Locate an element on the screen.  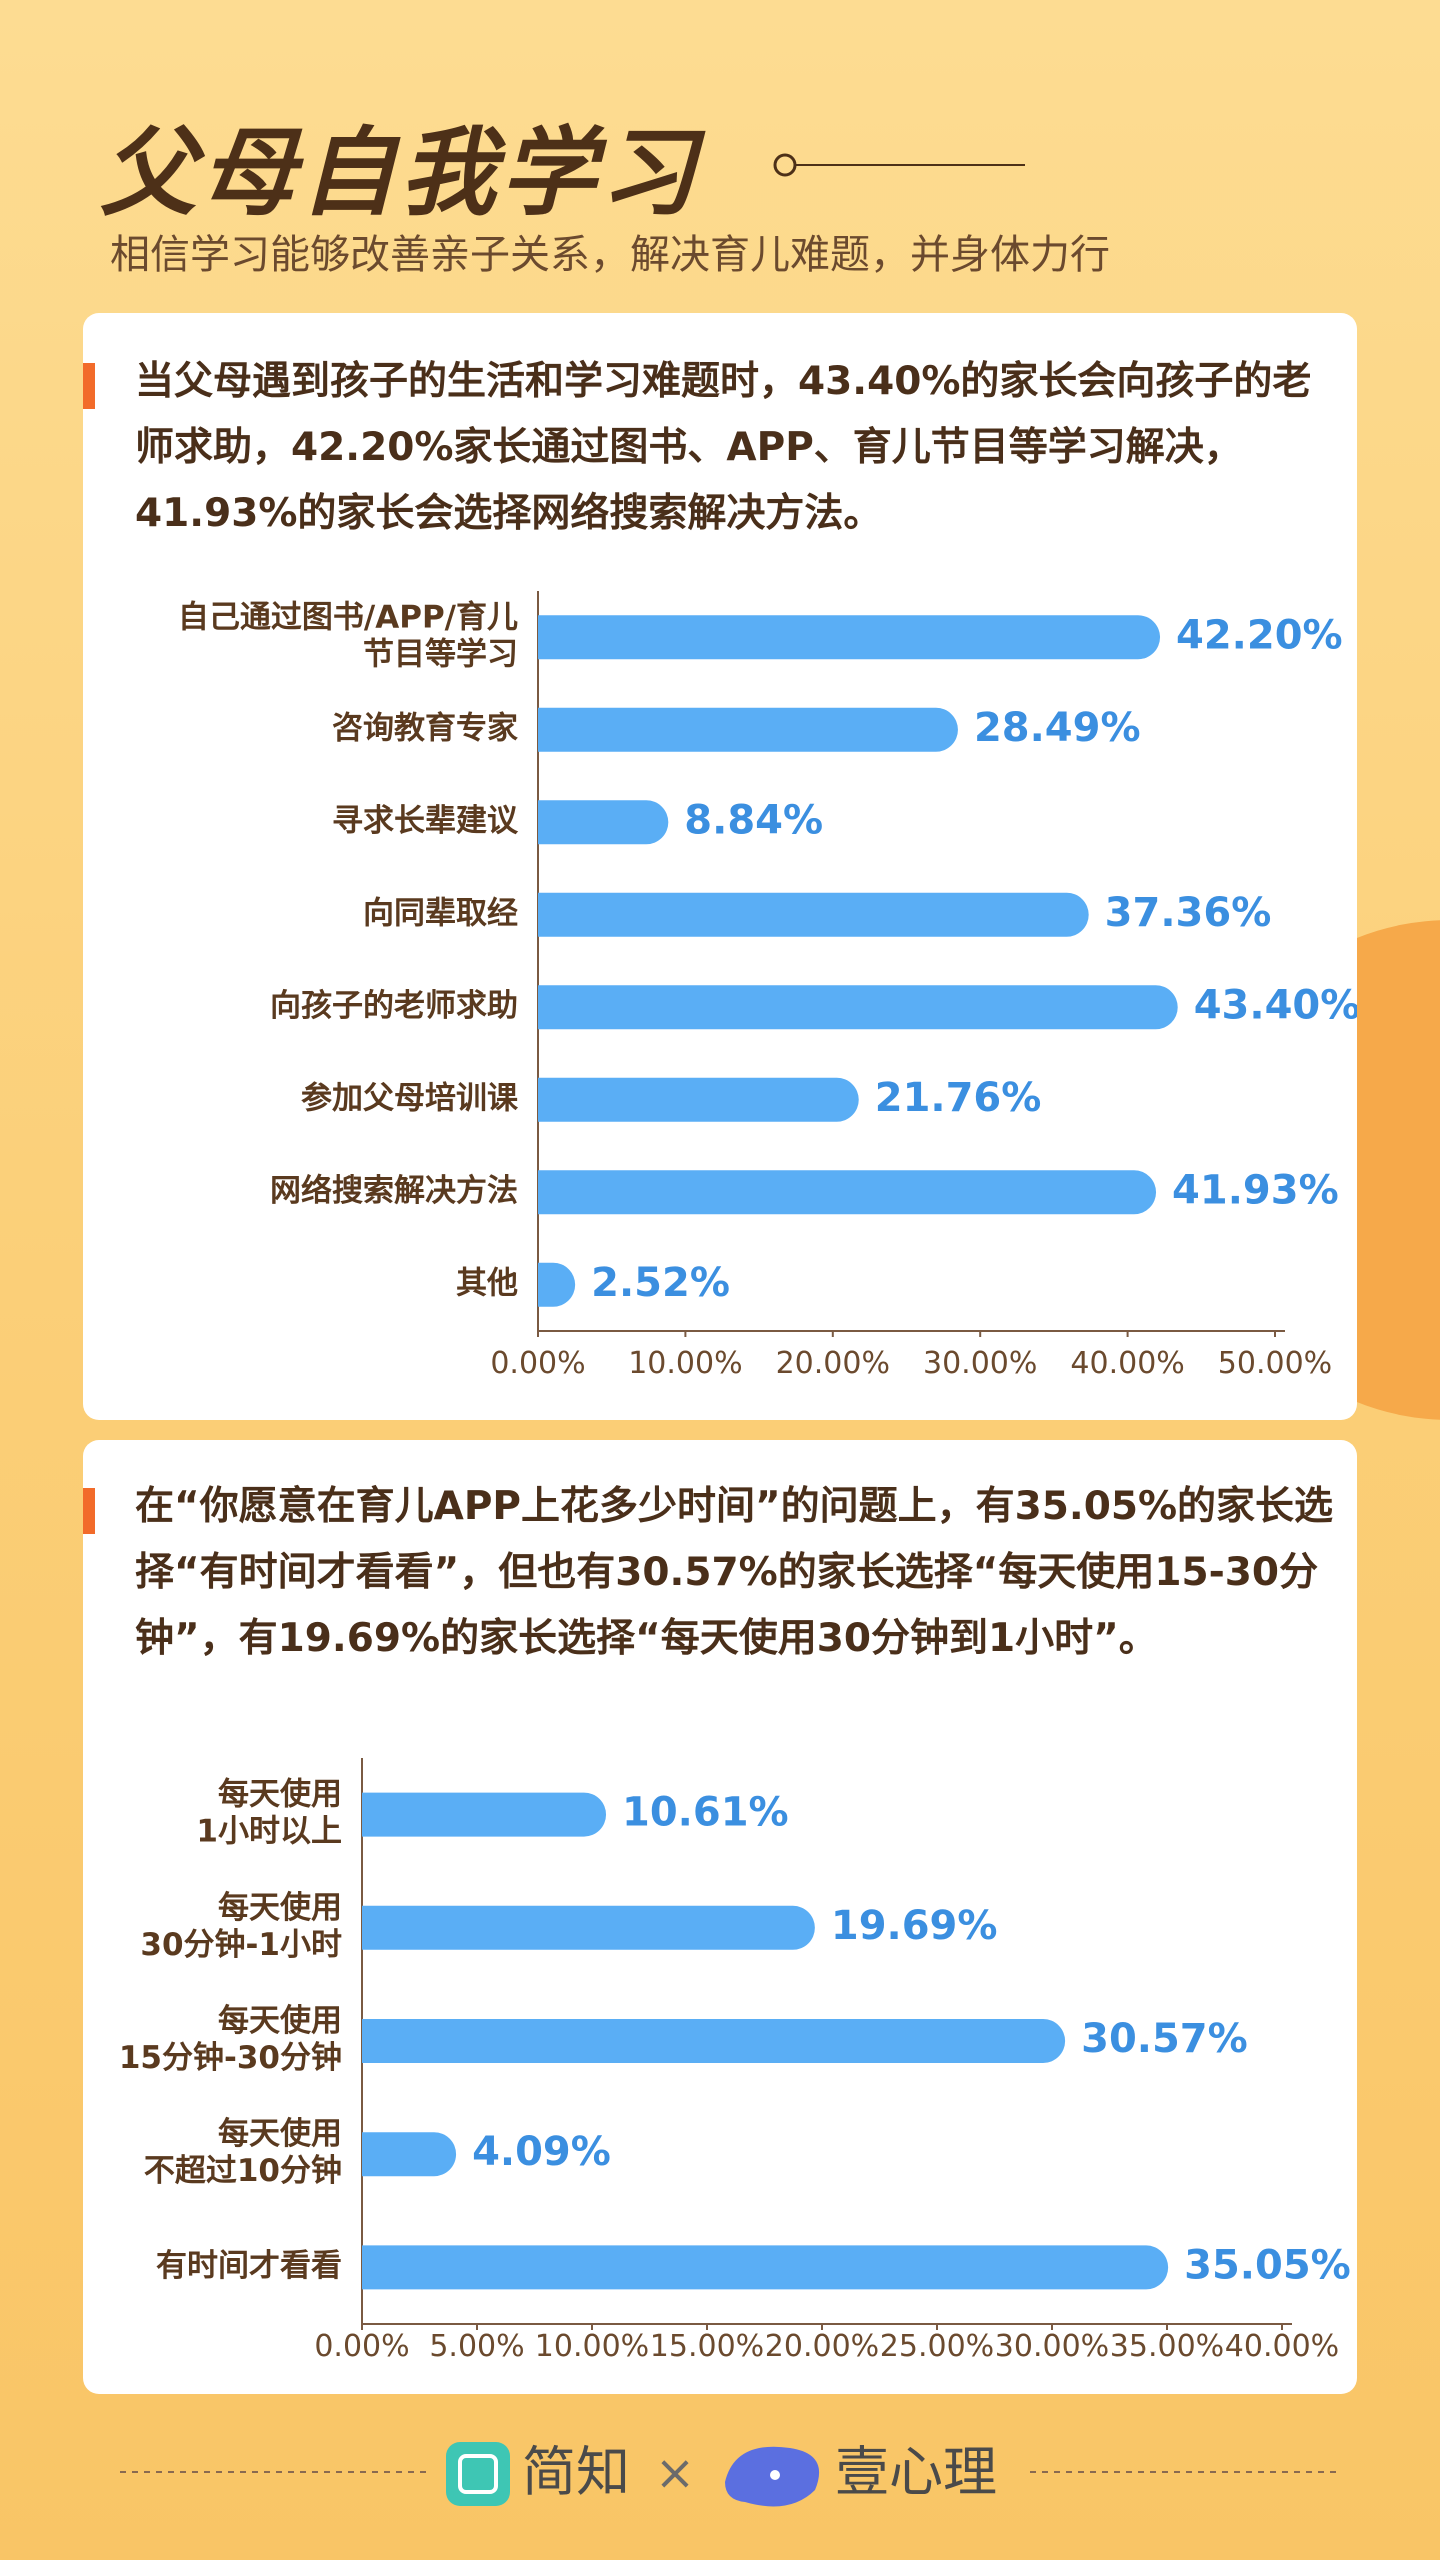
title: 父母自我学习 is located at coordinates (400, 173).